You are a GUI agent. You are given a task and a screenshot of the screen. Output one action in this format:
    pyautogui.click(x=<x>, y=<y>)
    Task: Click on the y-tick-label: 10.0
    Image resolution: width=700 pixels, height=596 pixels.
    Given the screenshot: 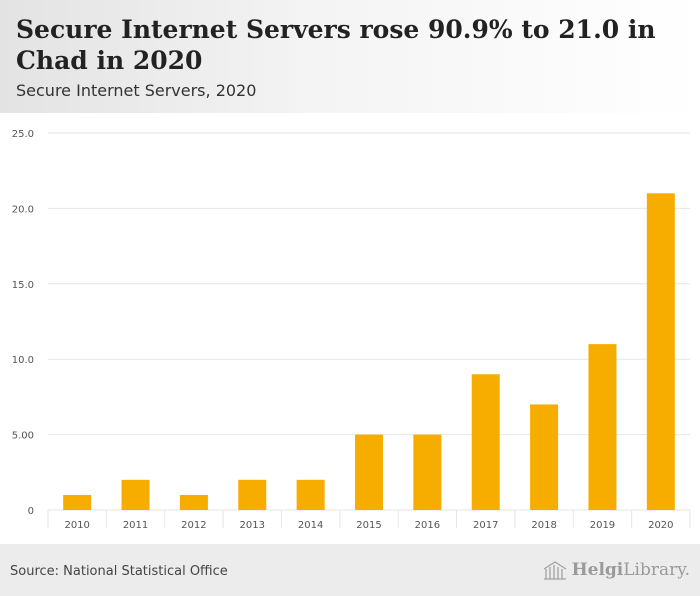 What is the action you would take?
    pyautogui.click(x=23, y=360)
    